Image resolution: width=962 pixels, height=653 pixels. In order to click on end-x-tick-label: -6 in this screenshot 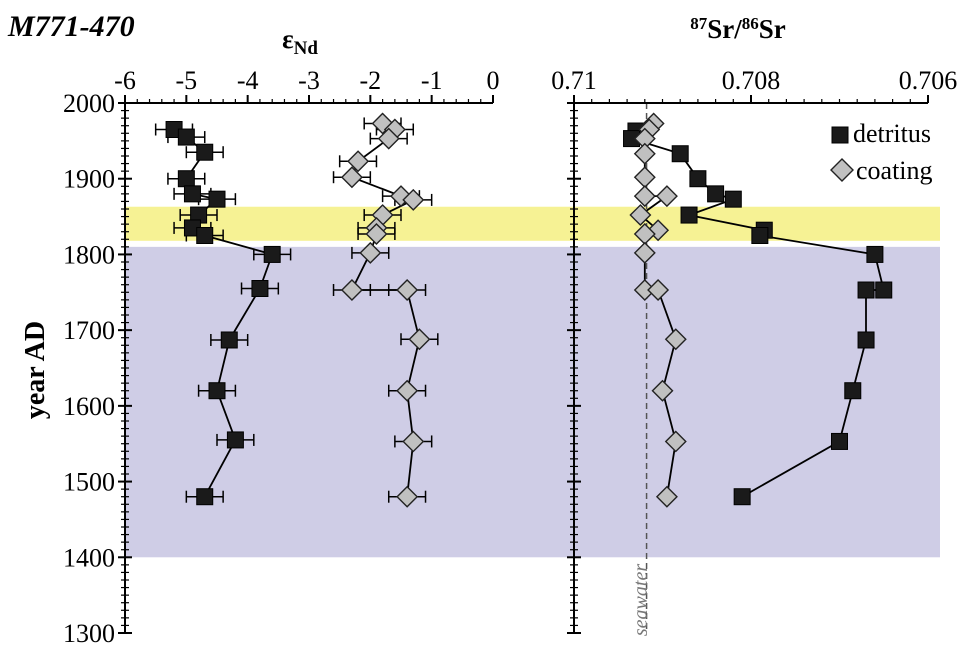, I will do `click(125, 80)`.